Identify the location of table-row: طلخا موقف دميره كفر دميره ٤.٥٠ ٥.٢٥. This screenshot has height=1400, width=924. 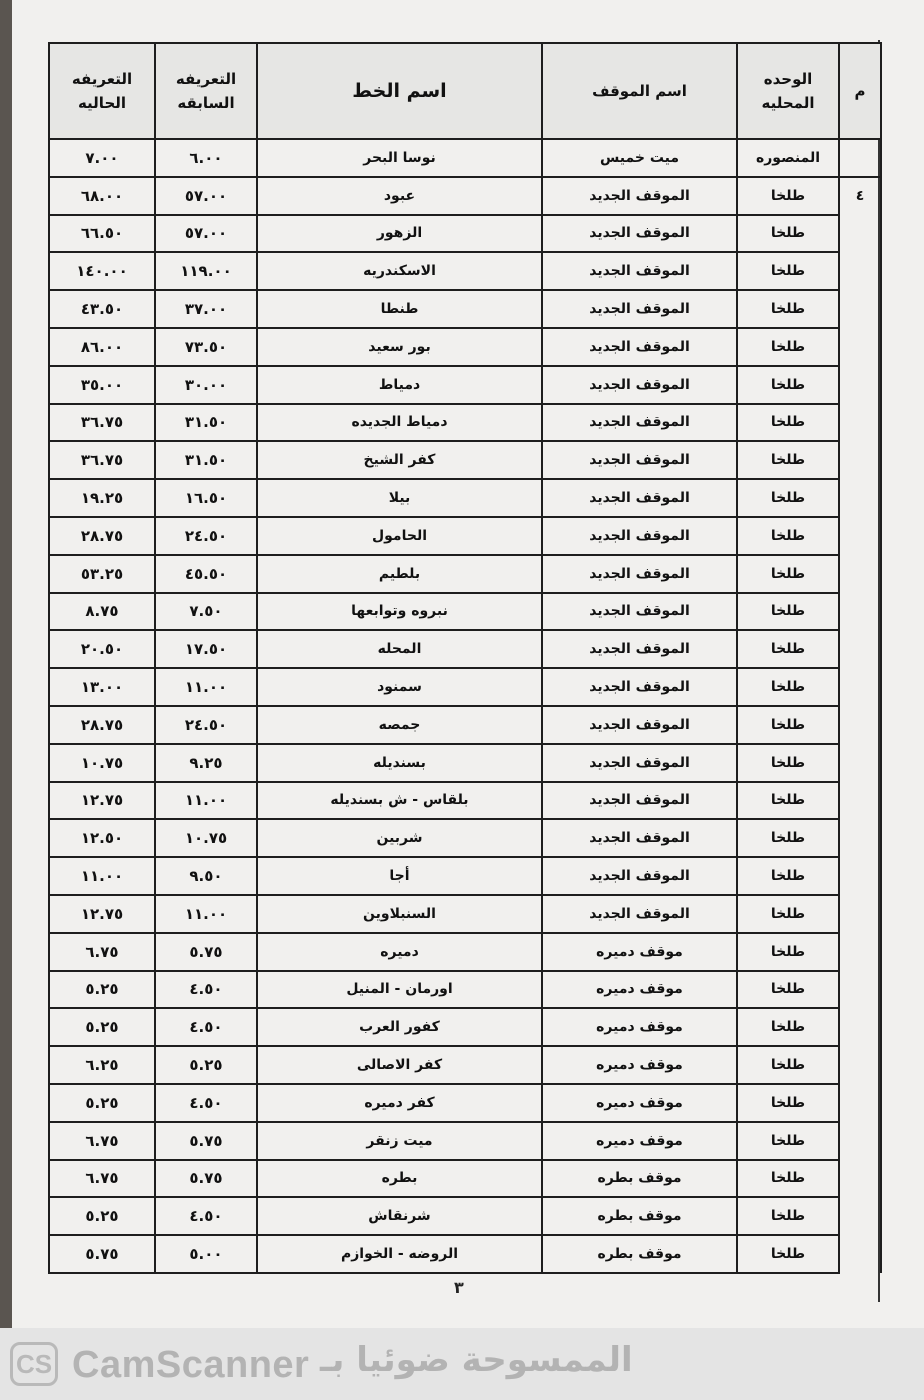
(464, 1102).